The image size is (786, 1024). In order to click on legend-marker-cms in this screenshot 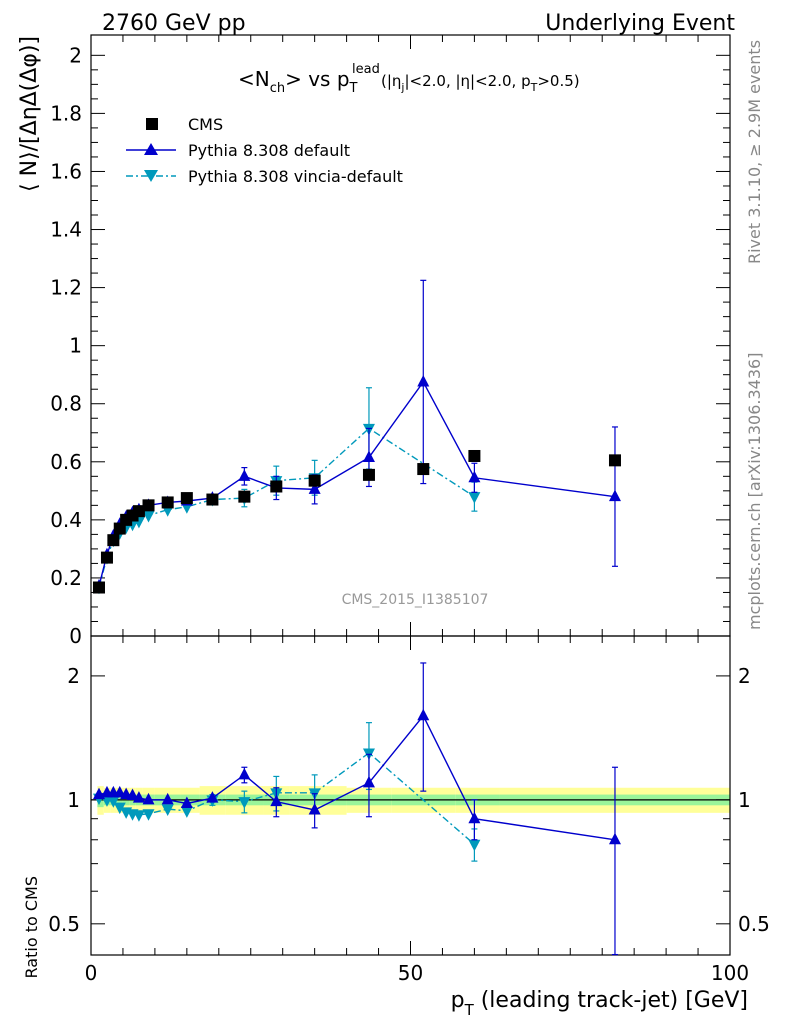, I will do `click(152, 124)`.